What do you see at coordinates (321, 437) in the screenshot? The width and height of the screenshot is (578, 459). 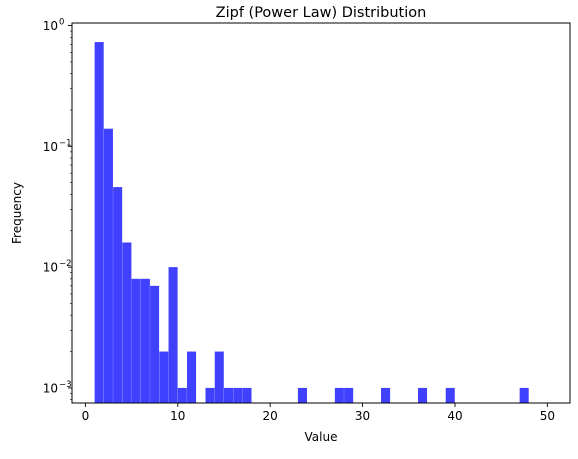 I see `x-axis-label: Value` at bounding box center [321, 437].